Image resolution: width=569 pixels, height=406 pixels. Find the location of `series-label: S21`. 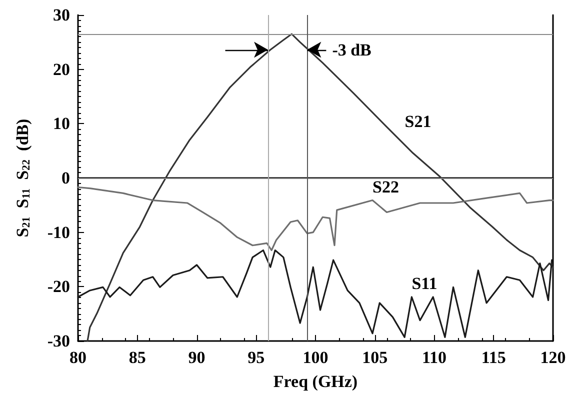

series-label: S21 is located at coordinates (418, 121).